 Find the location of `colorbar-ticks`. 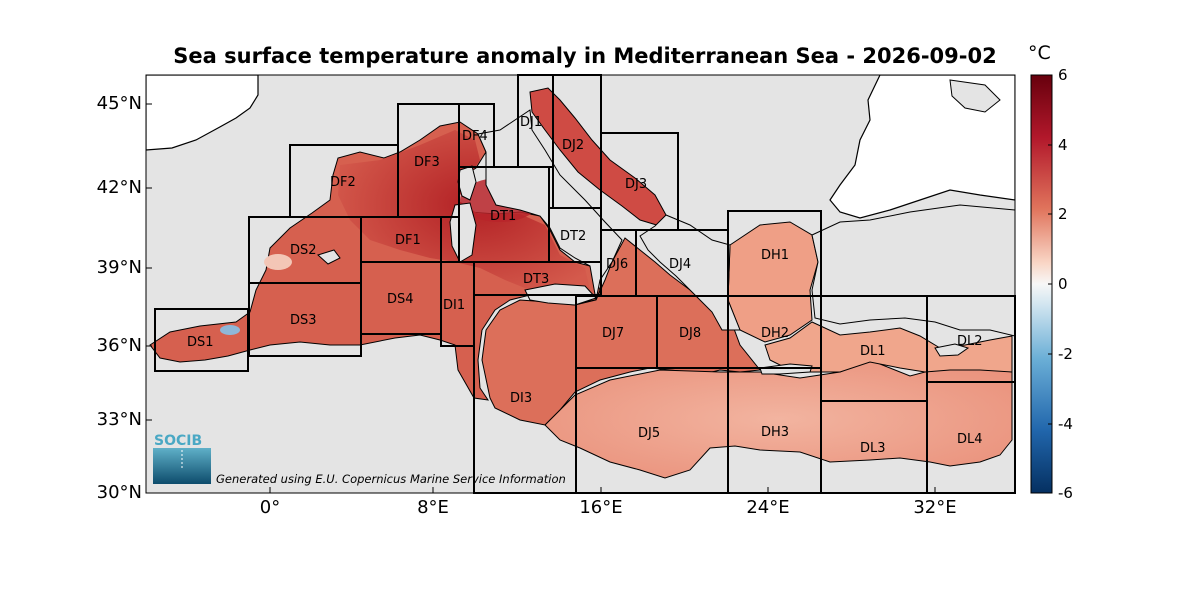

colorbar-ticks is located at coordinates (1050, 284).